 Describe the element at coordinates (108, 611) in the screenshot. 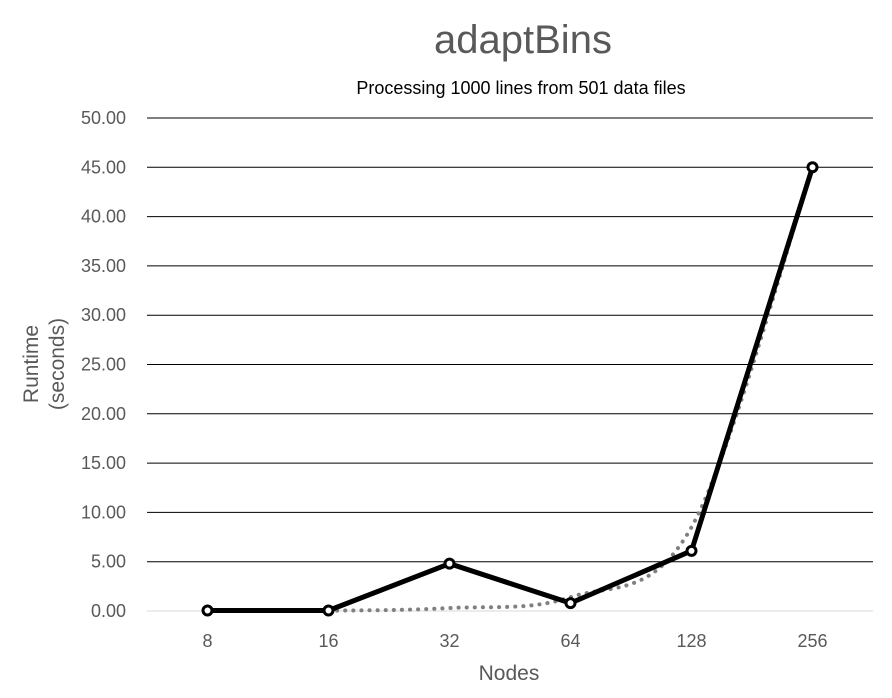

I see `y-tick-label: 0.00` at that location.